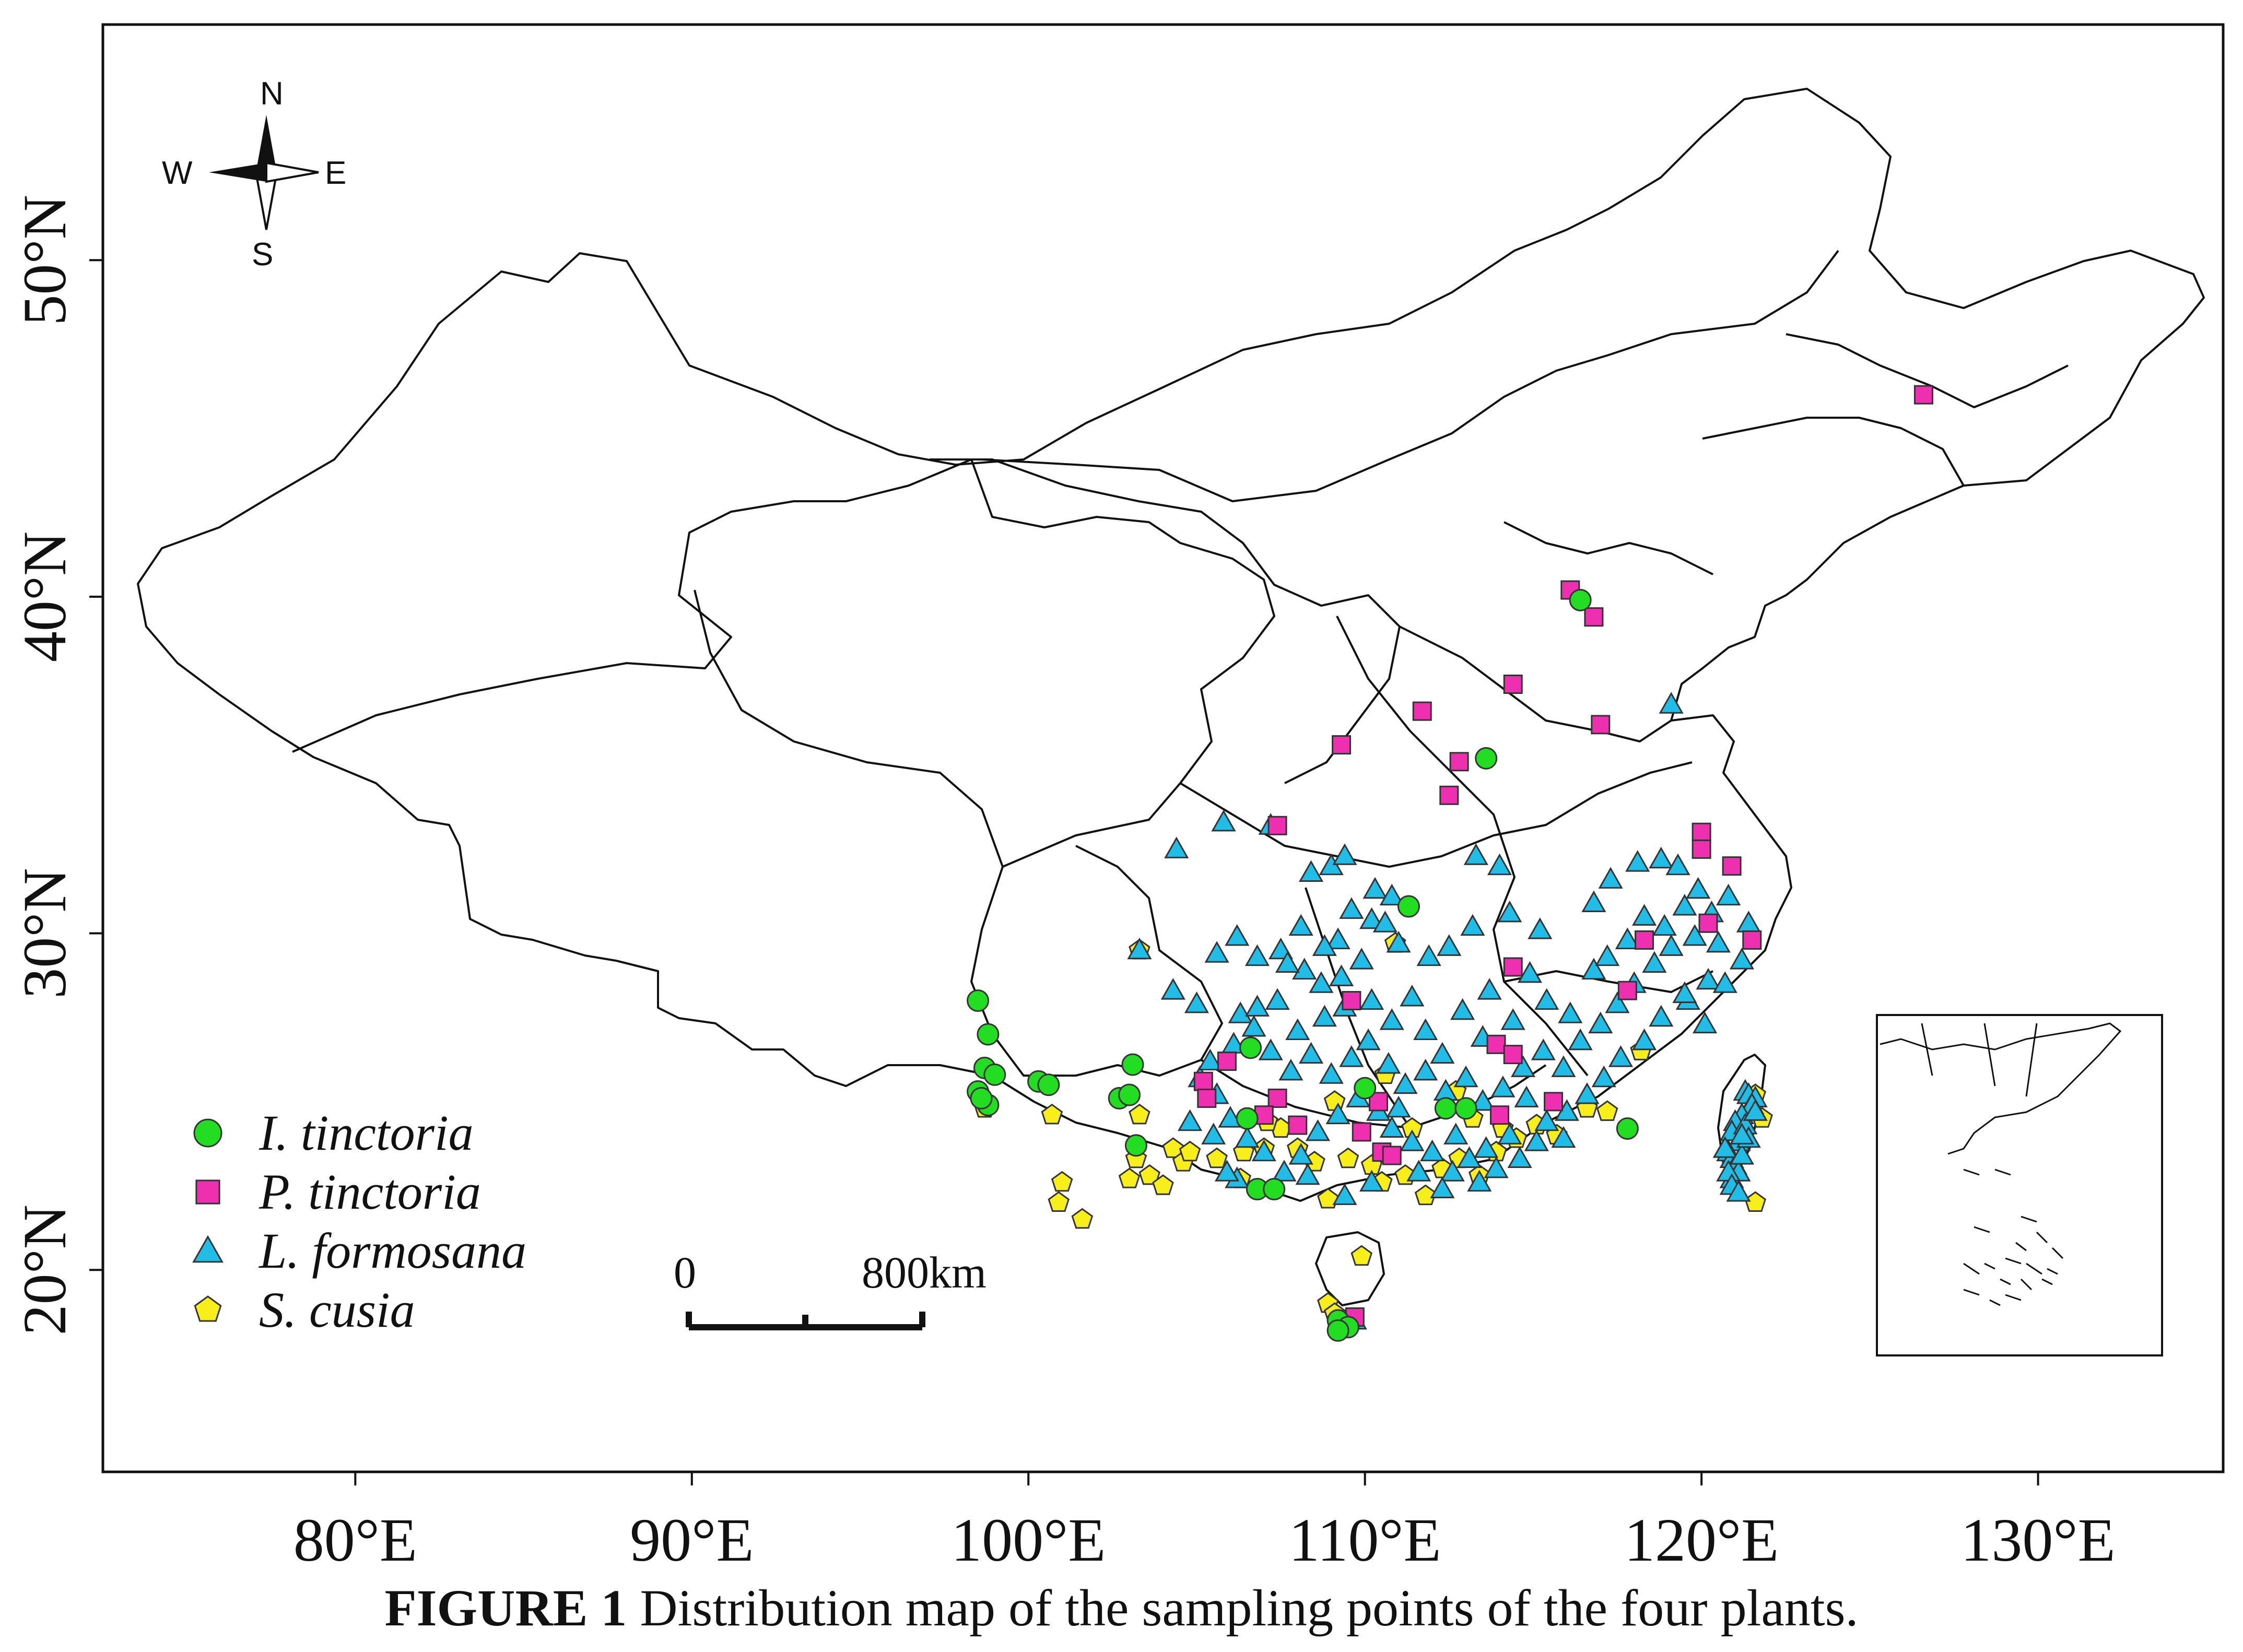  What do you see at coordinates (505, 1608) in the screenshot?
I see `caption-label: FIGURE 1` at bounding box center [505, 1608].